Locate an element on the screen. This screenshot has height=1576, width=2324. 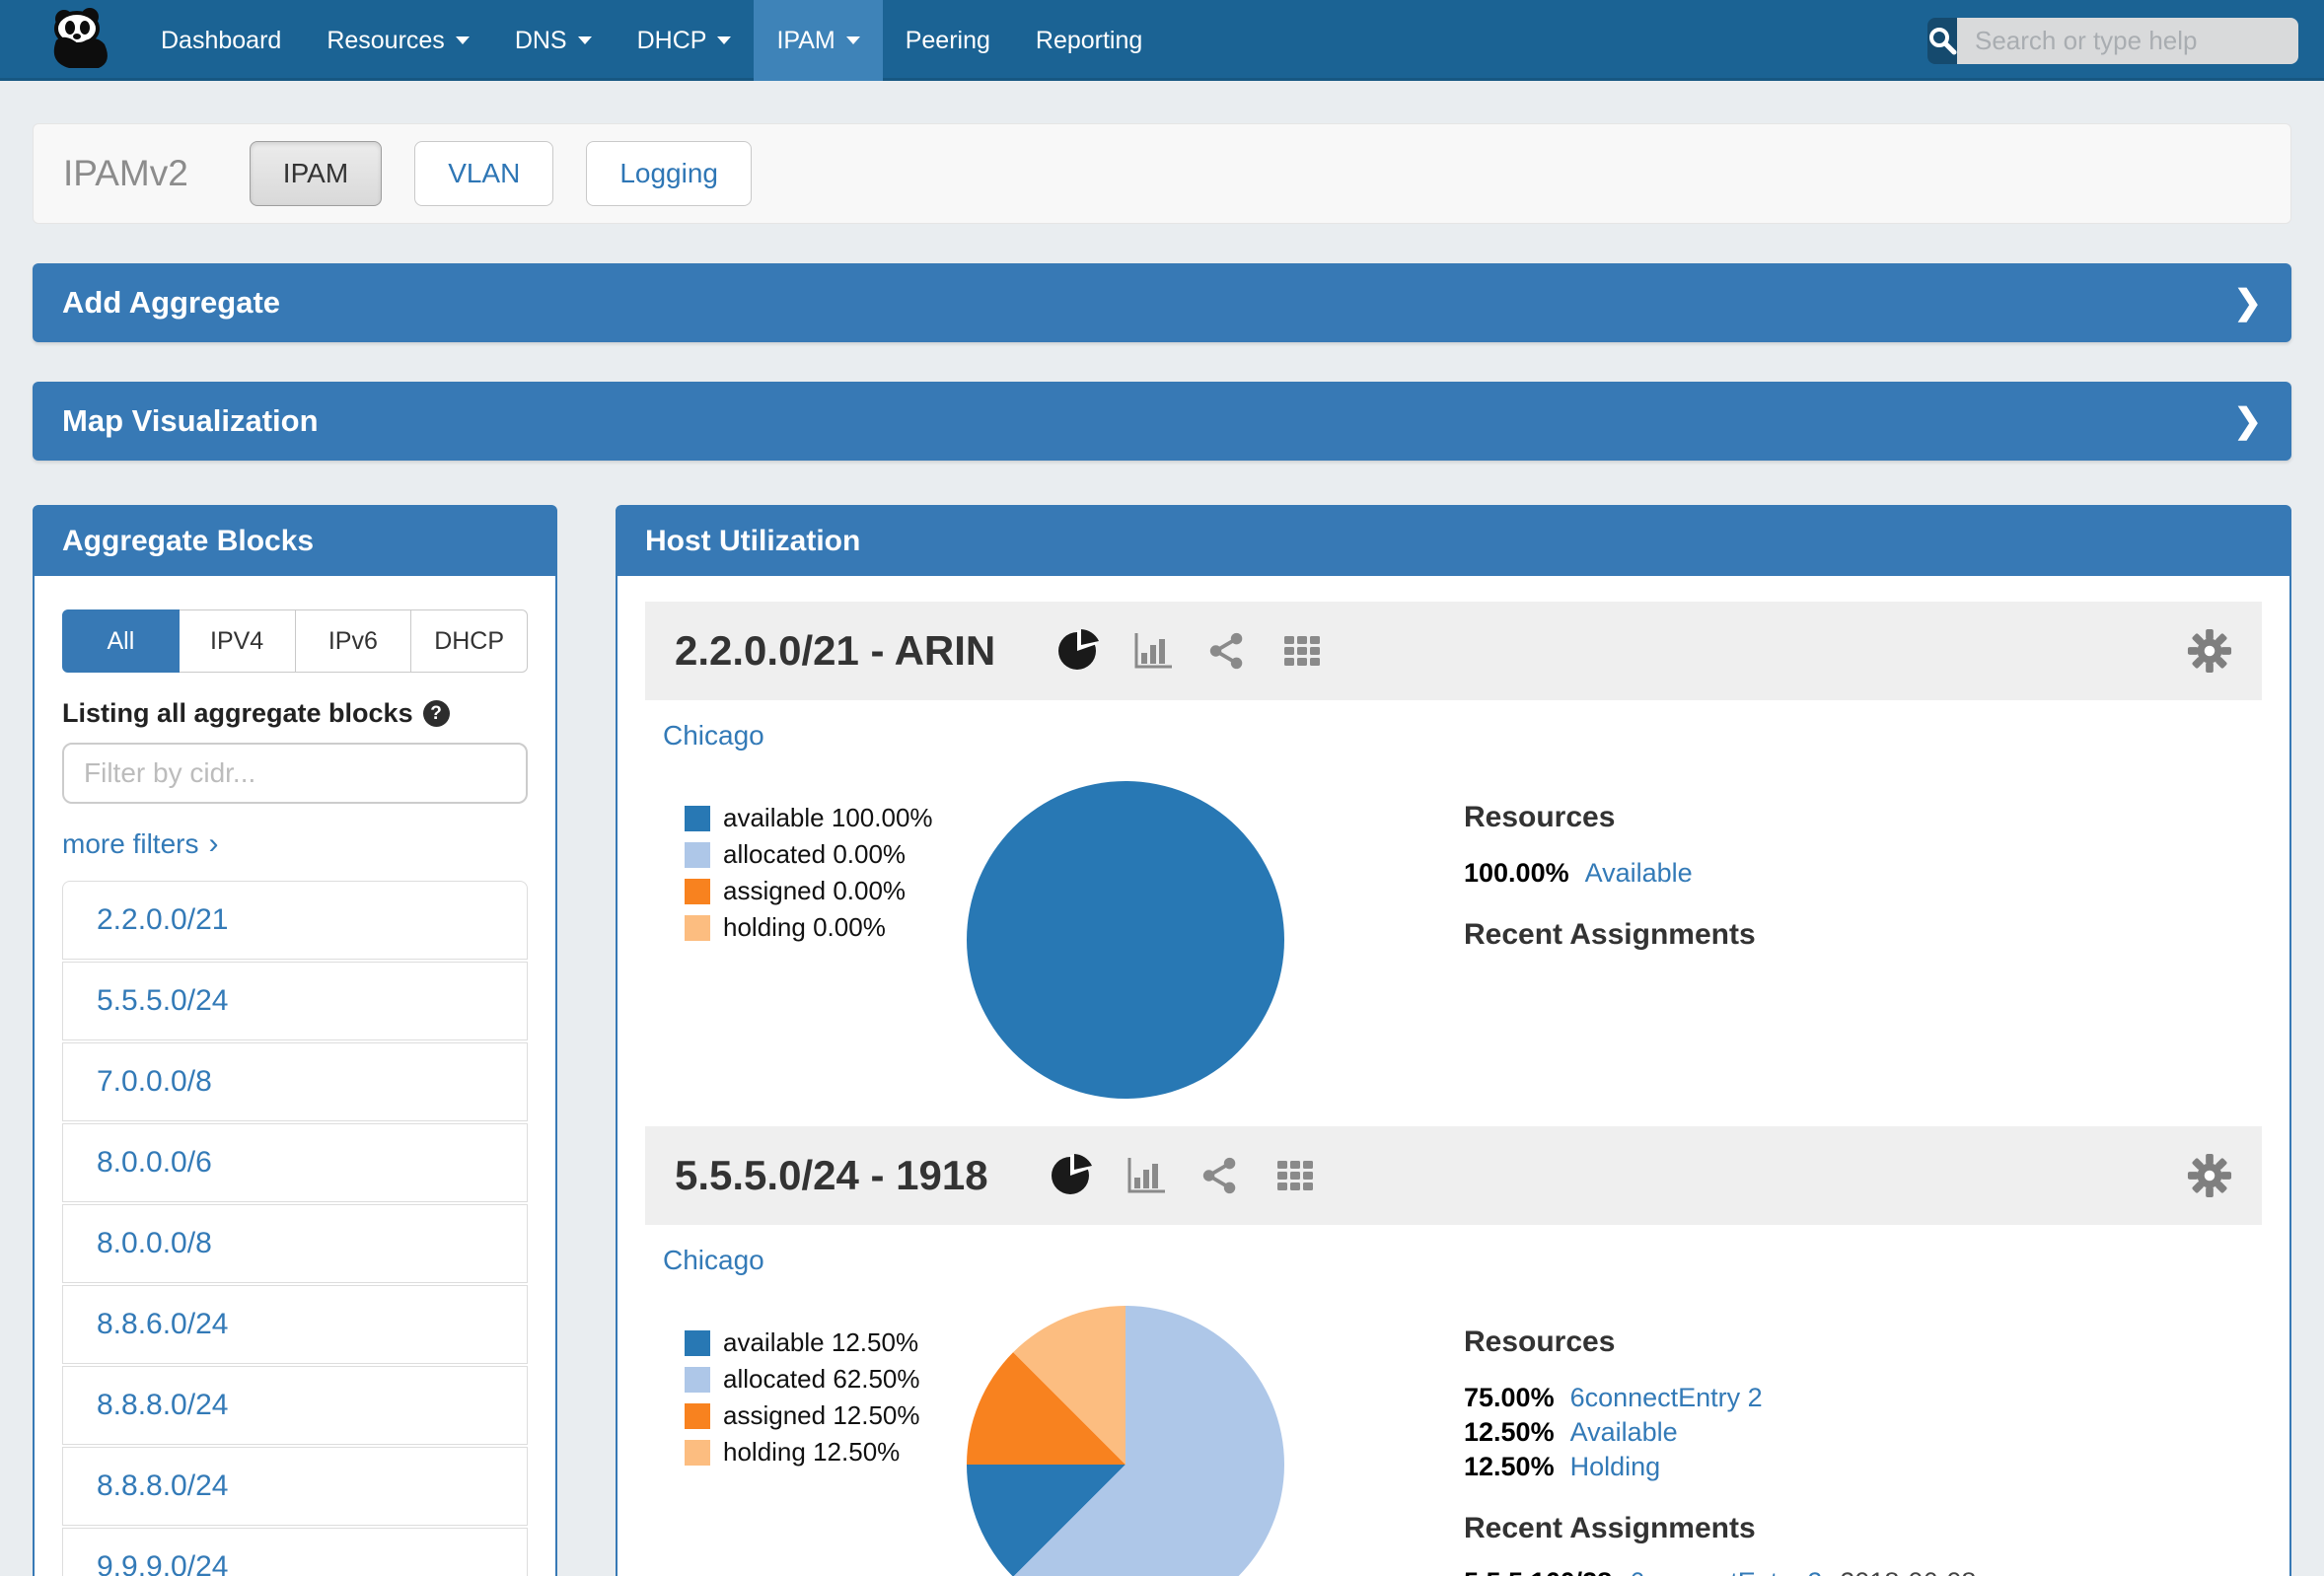
tab-dhcp: DHCP is located at coordinates (469, 641).